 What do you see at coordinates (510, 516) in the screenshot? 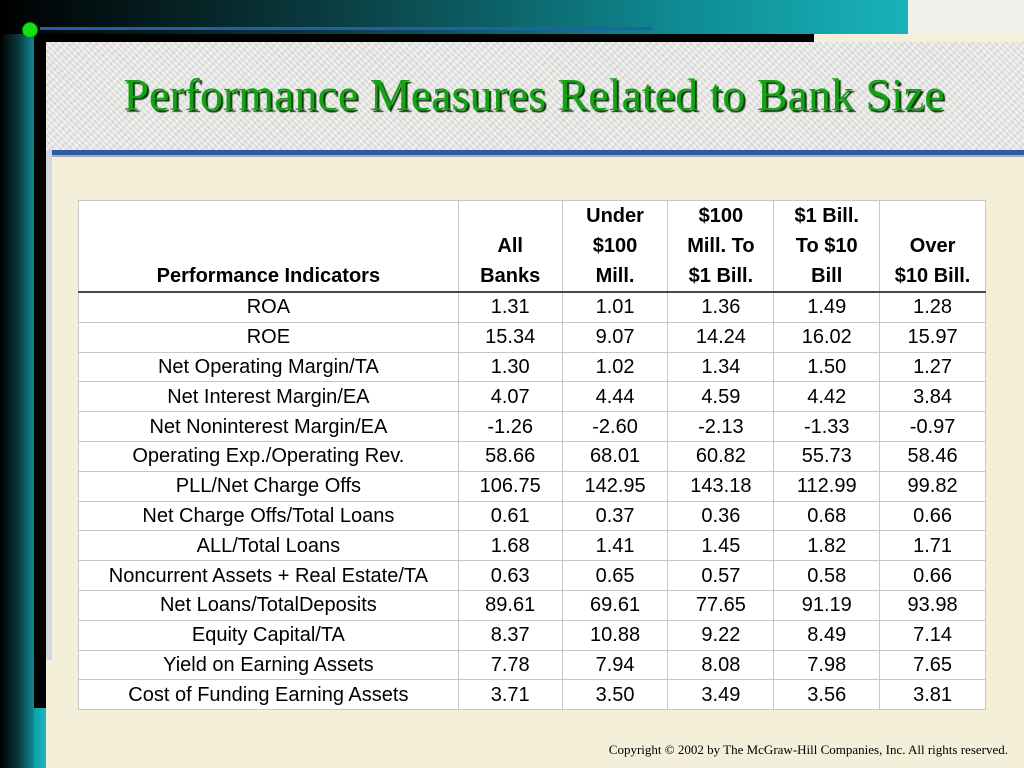
I see `table-cell: 0.61` at bounding box center [510, 516].